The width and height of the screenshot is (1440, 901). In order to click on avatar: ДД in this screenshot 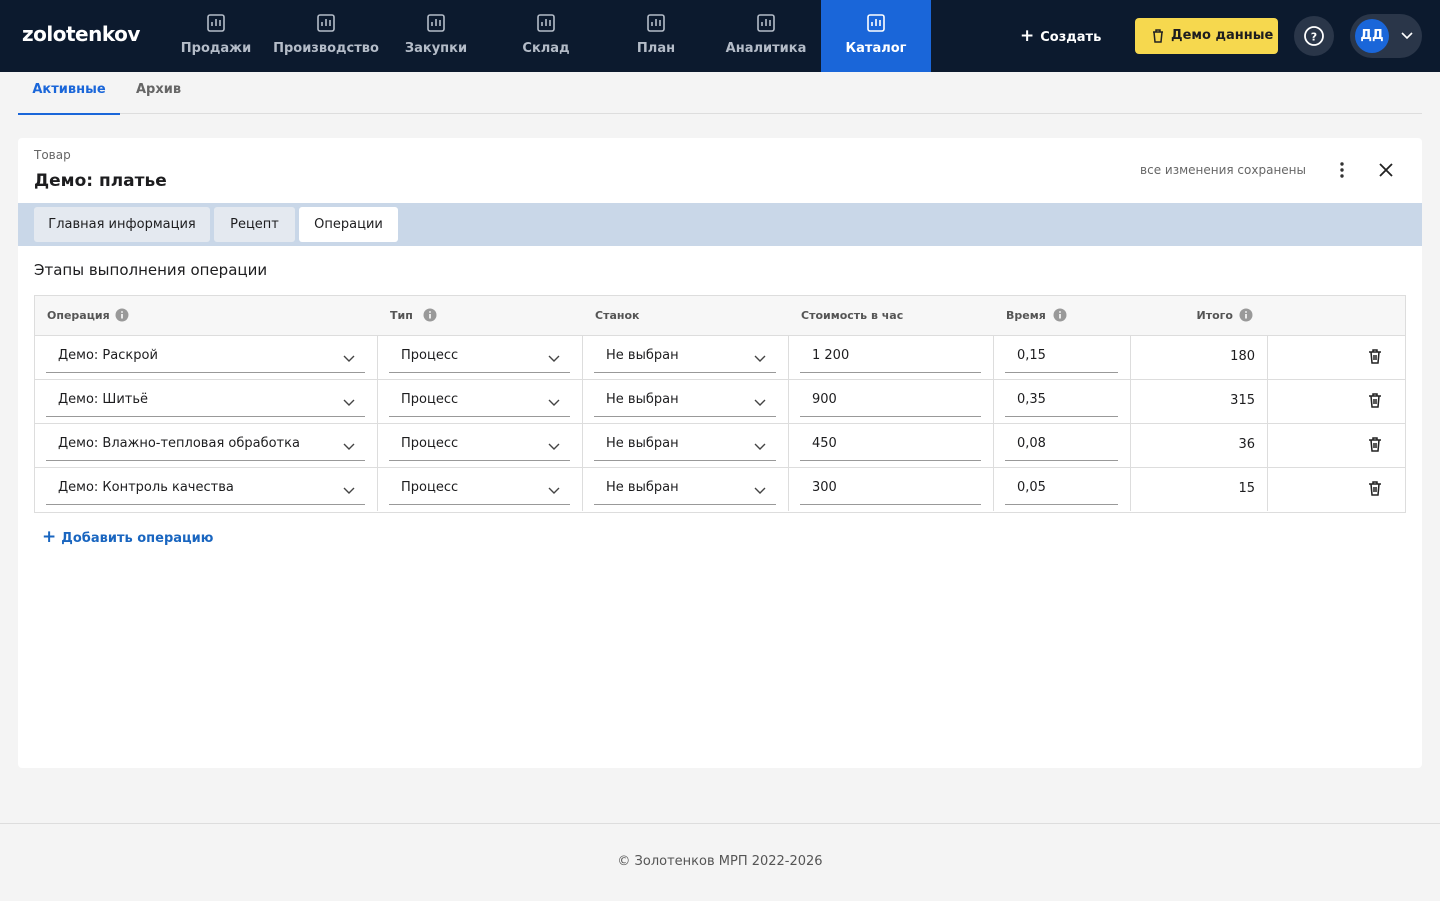, I will do `click(1372, 36)`.